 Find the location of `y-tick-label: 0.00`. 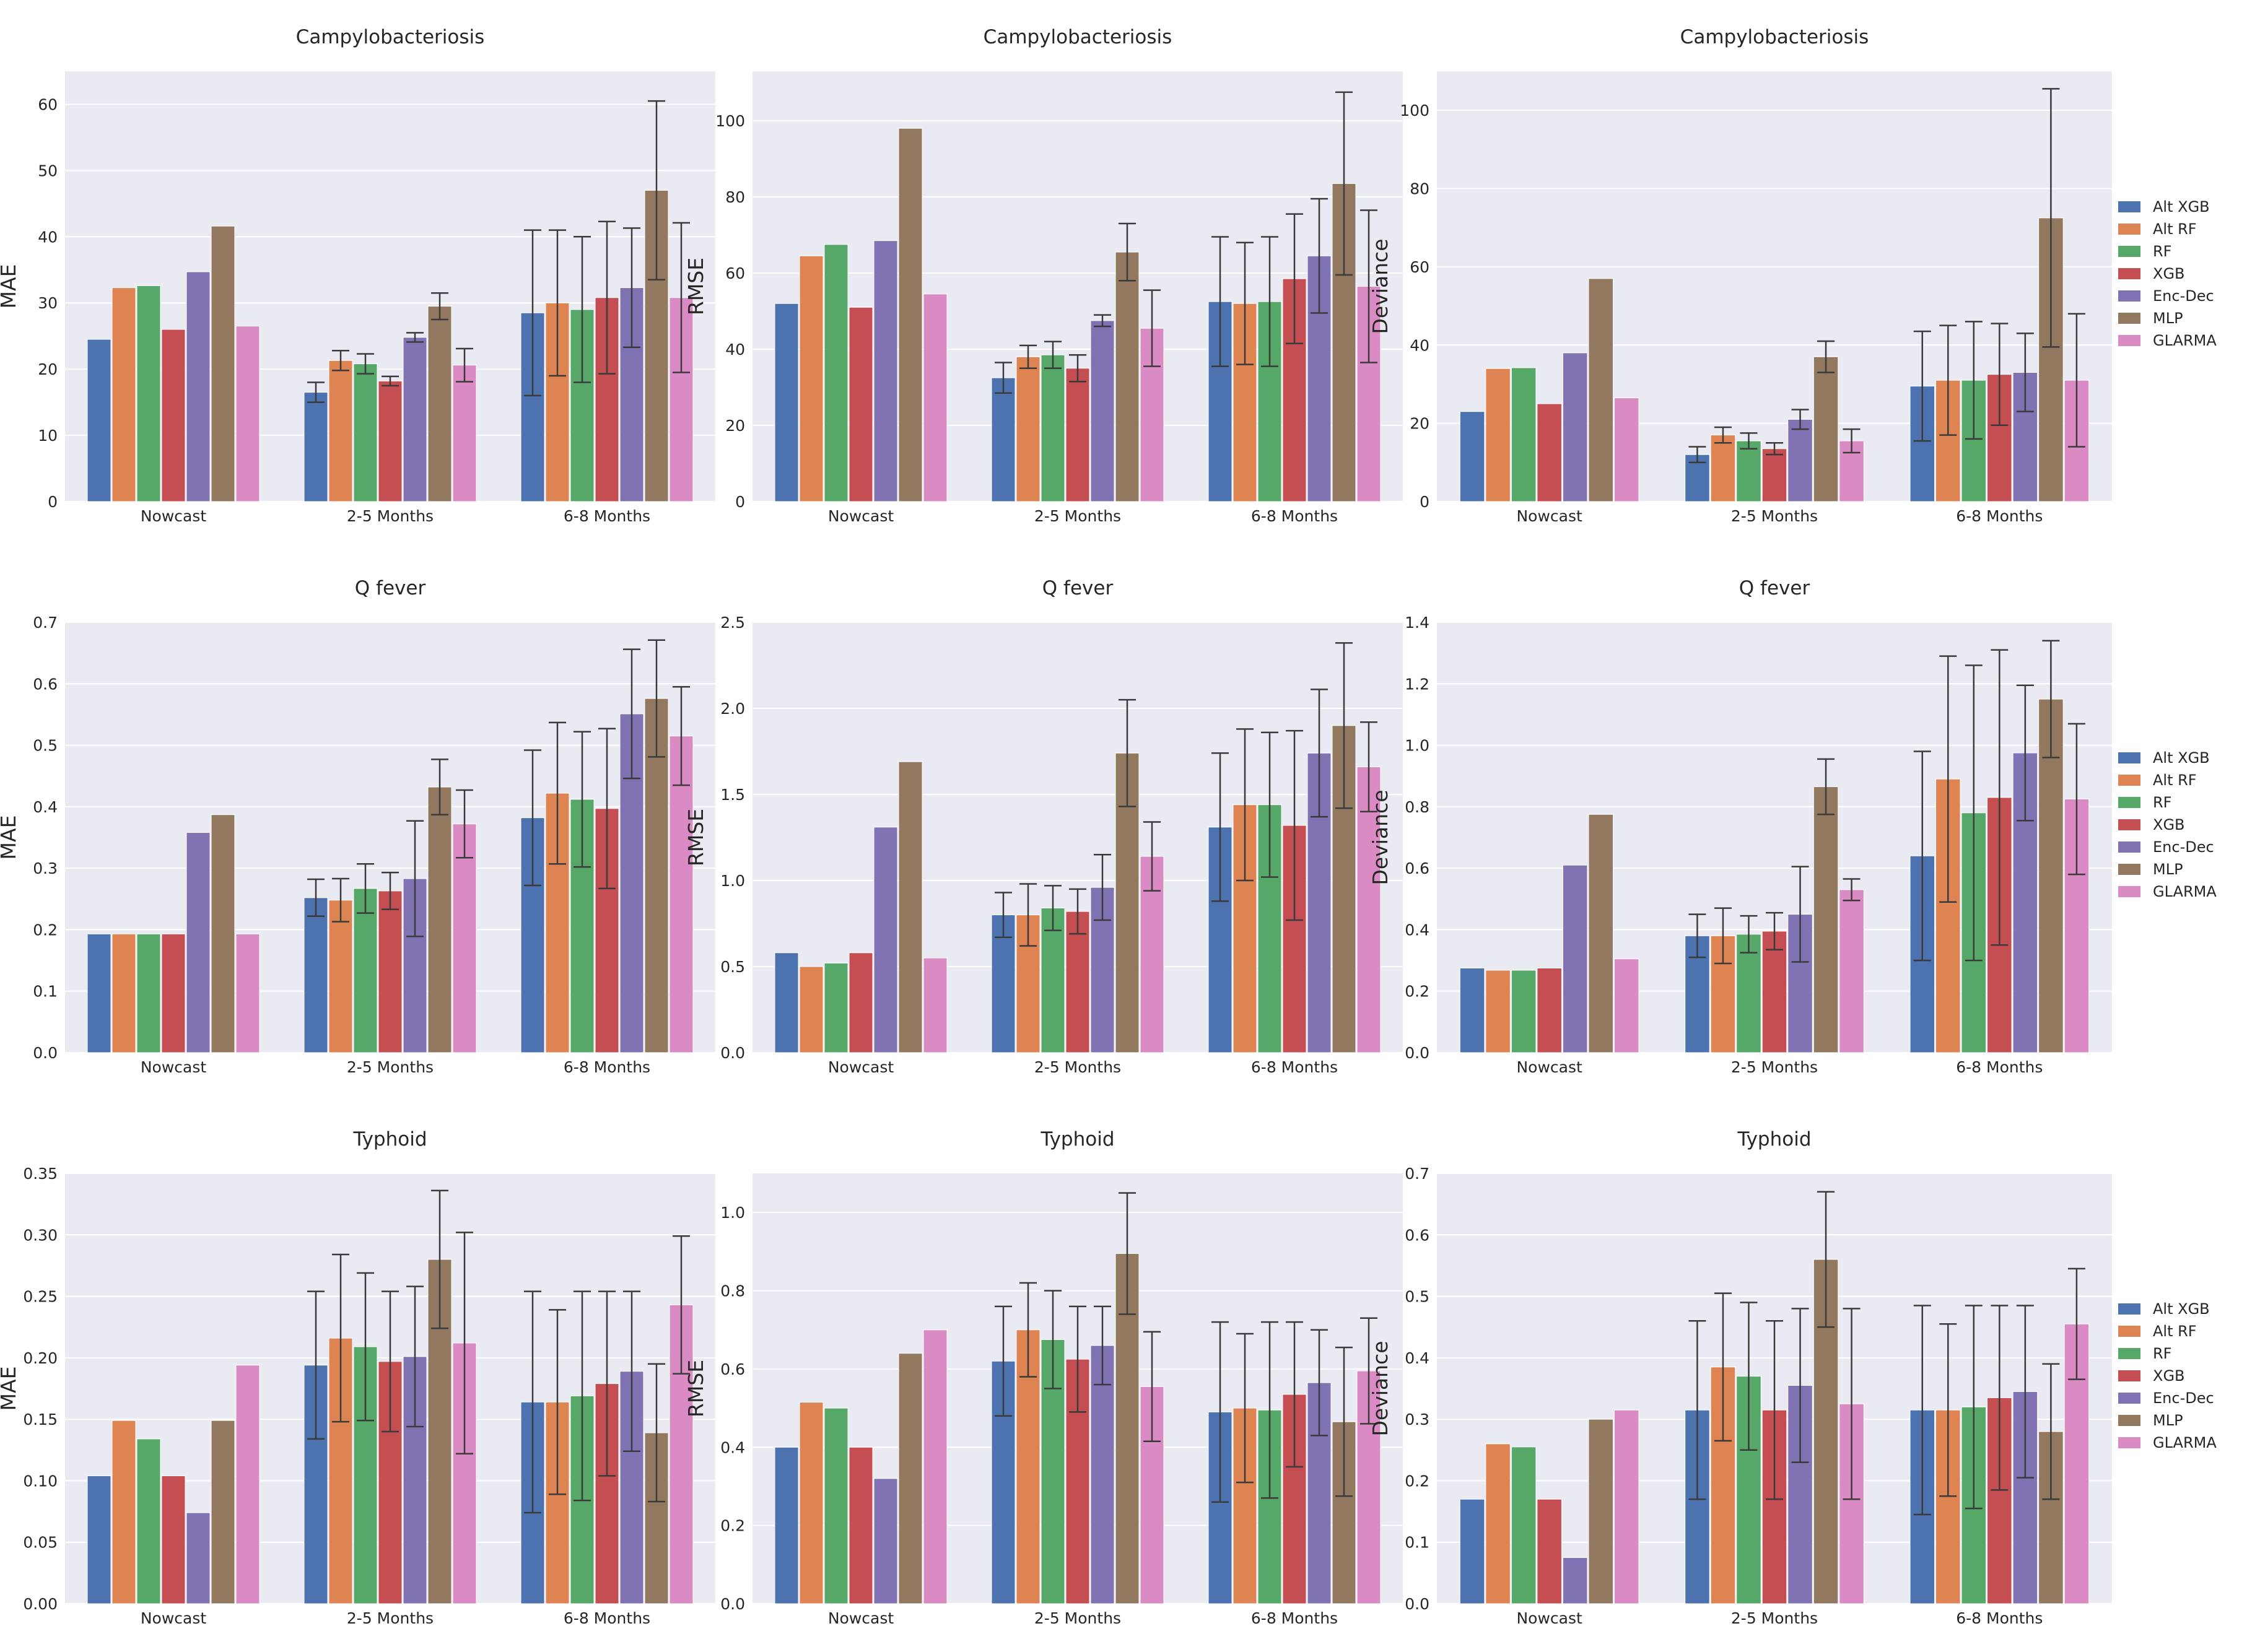

y-tick-label: 0.00 is located at coordinates (40, 1604).